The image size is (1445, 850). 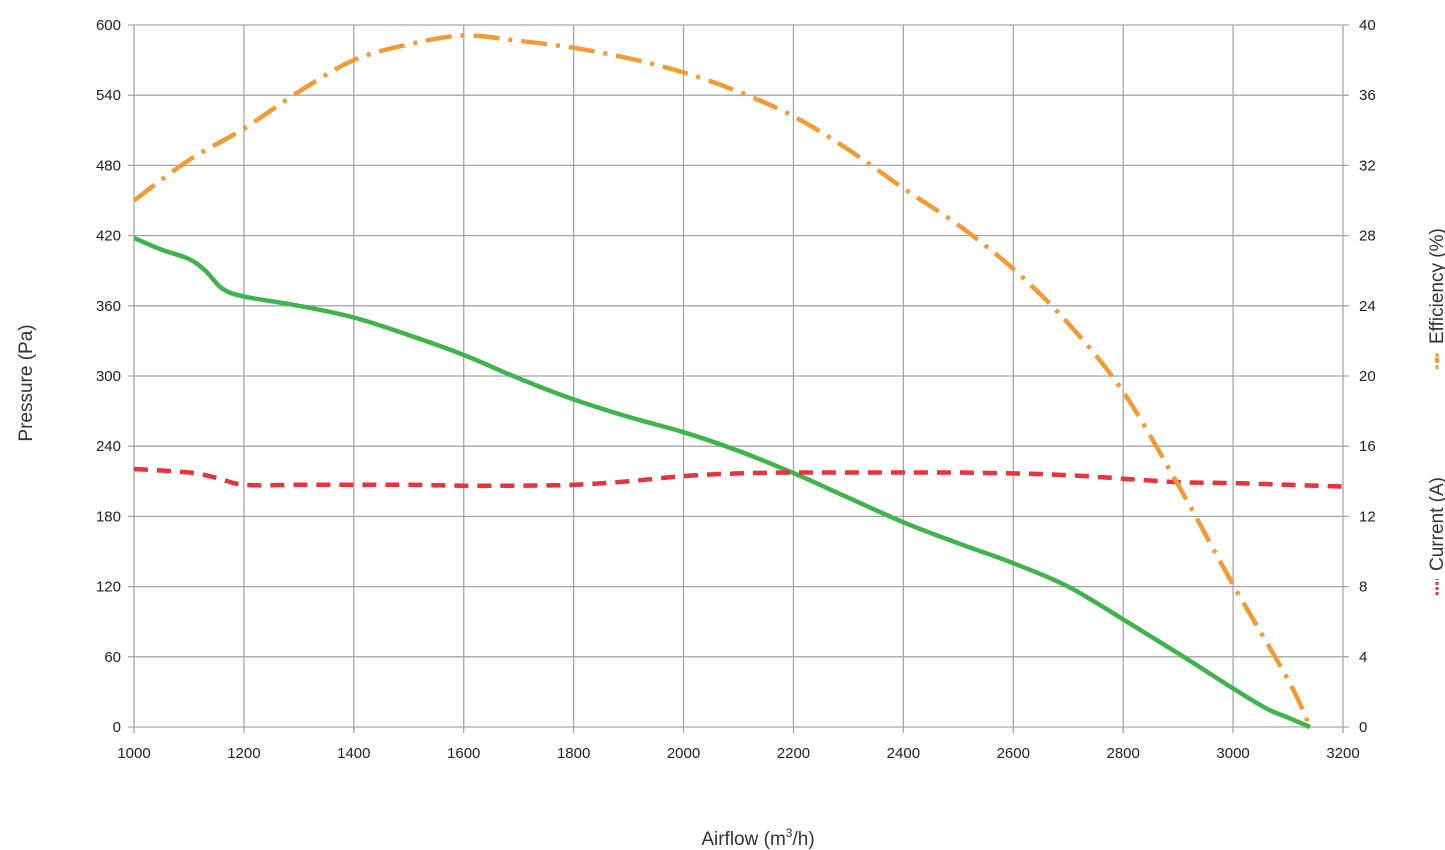 What do you see at coordinates (112, 657) in the screenshot?
I see `y-left-tick-label: 60` at bounding box center [112, 657].